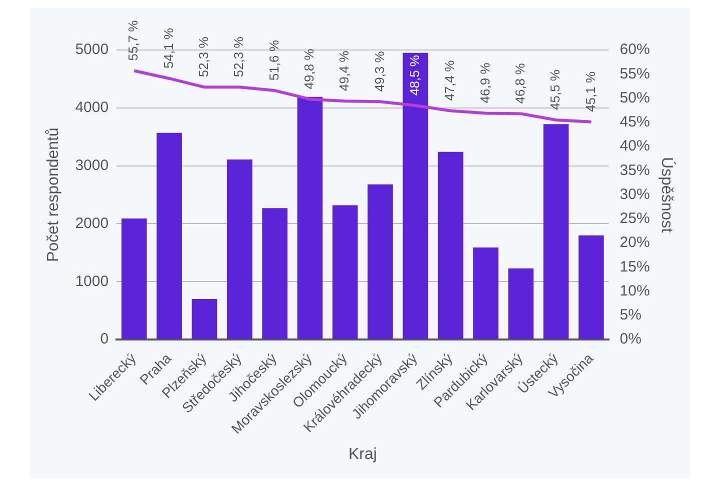 The width and height of the screenshot is (703, 487). What do you see at coordinates (274, 60) in the screenshot?
I see `data-label: 51,6 %` at bounding box center [274, 60].